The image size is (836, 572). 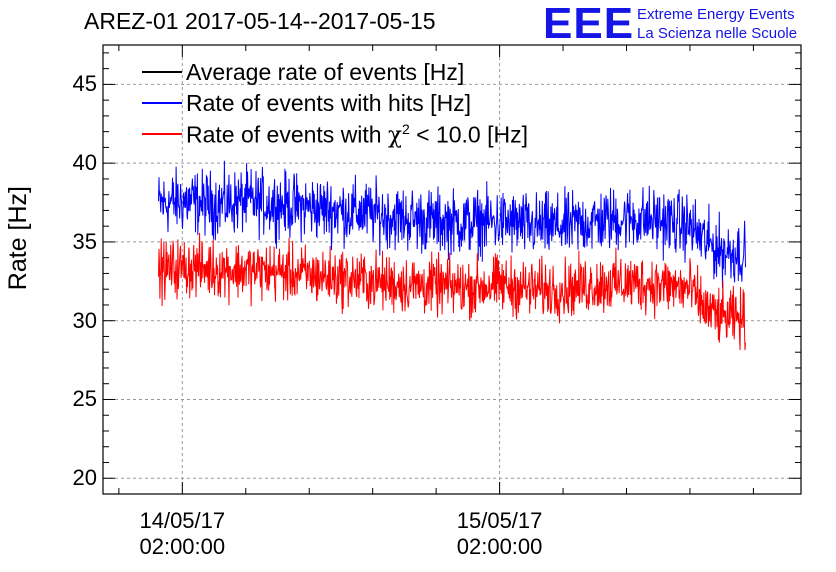 What do you see at coordinates (162, 103) in the screenshot?
I see `legend-swatches` at bounding box center [162, 103].